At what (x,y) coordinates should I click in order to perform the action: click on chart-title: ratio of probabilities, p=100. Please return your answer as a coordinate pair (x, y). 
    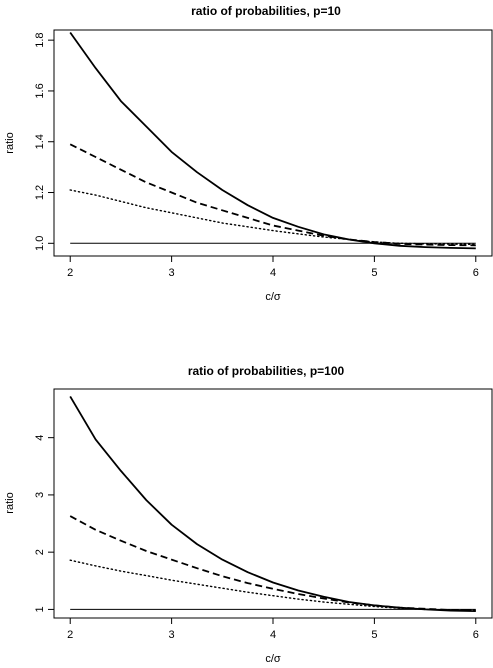
    Looking at the image, I should click on (266, 371).